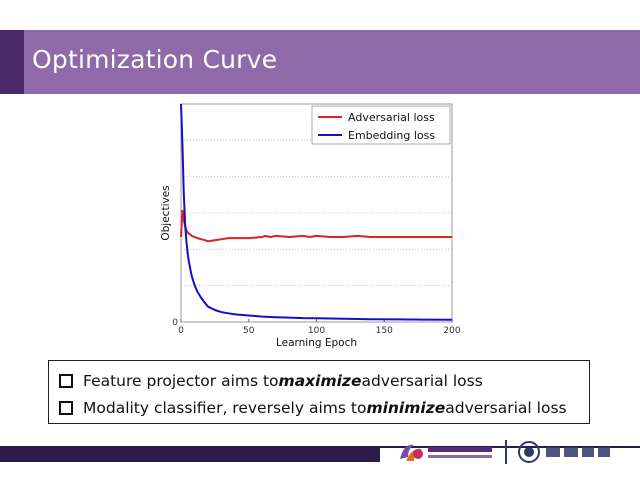  I want to click on x-axis-label: Learning Epoch, so click(316, 343).